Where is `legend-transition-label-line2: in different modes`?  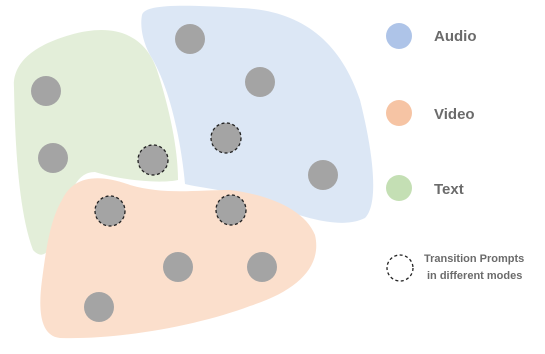 legend-transition-label-line2: in different modes is located at coordinates (474, 276).